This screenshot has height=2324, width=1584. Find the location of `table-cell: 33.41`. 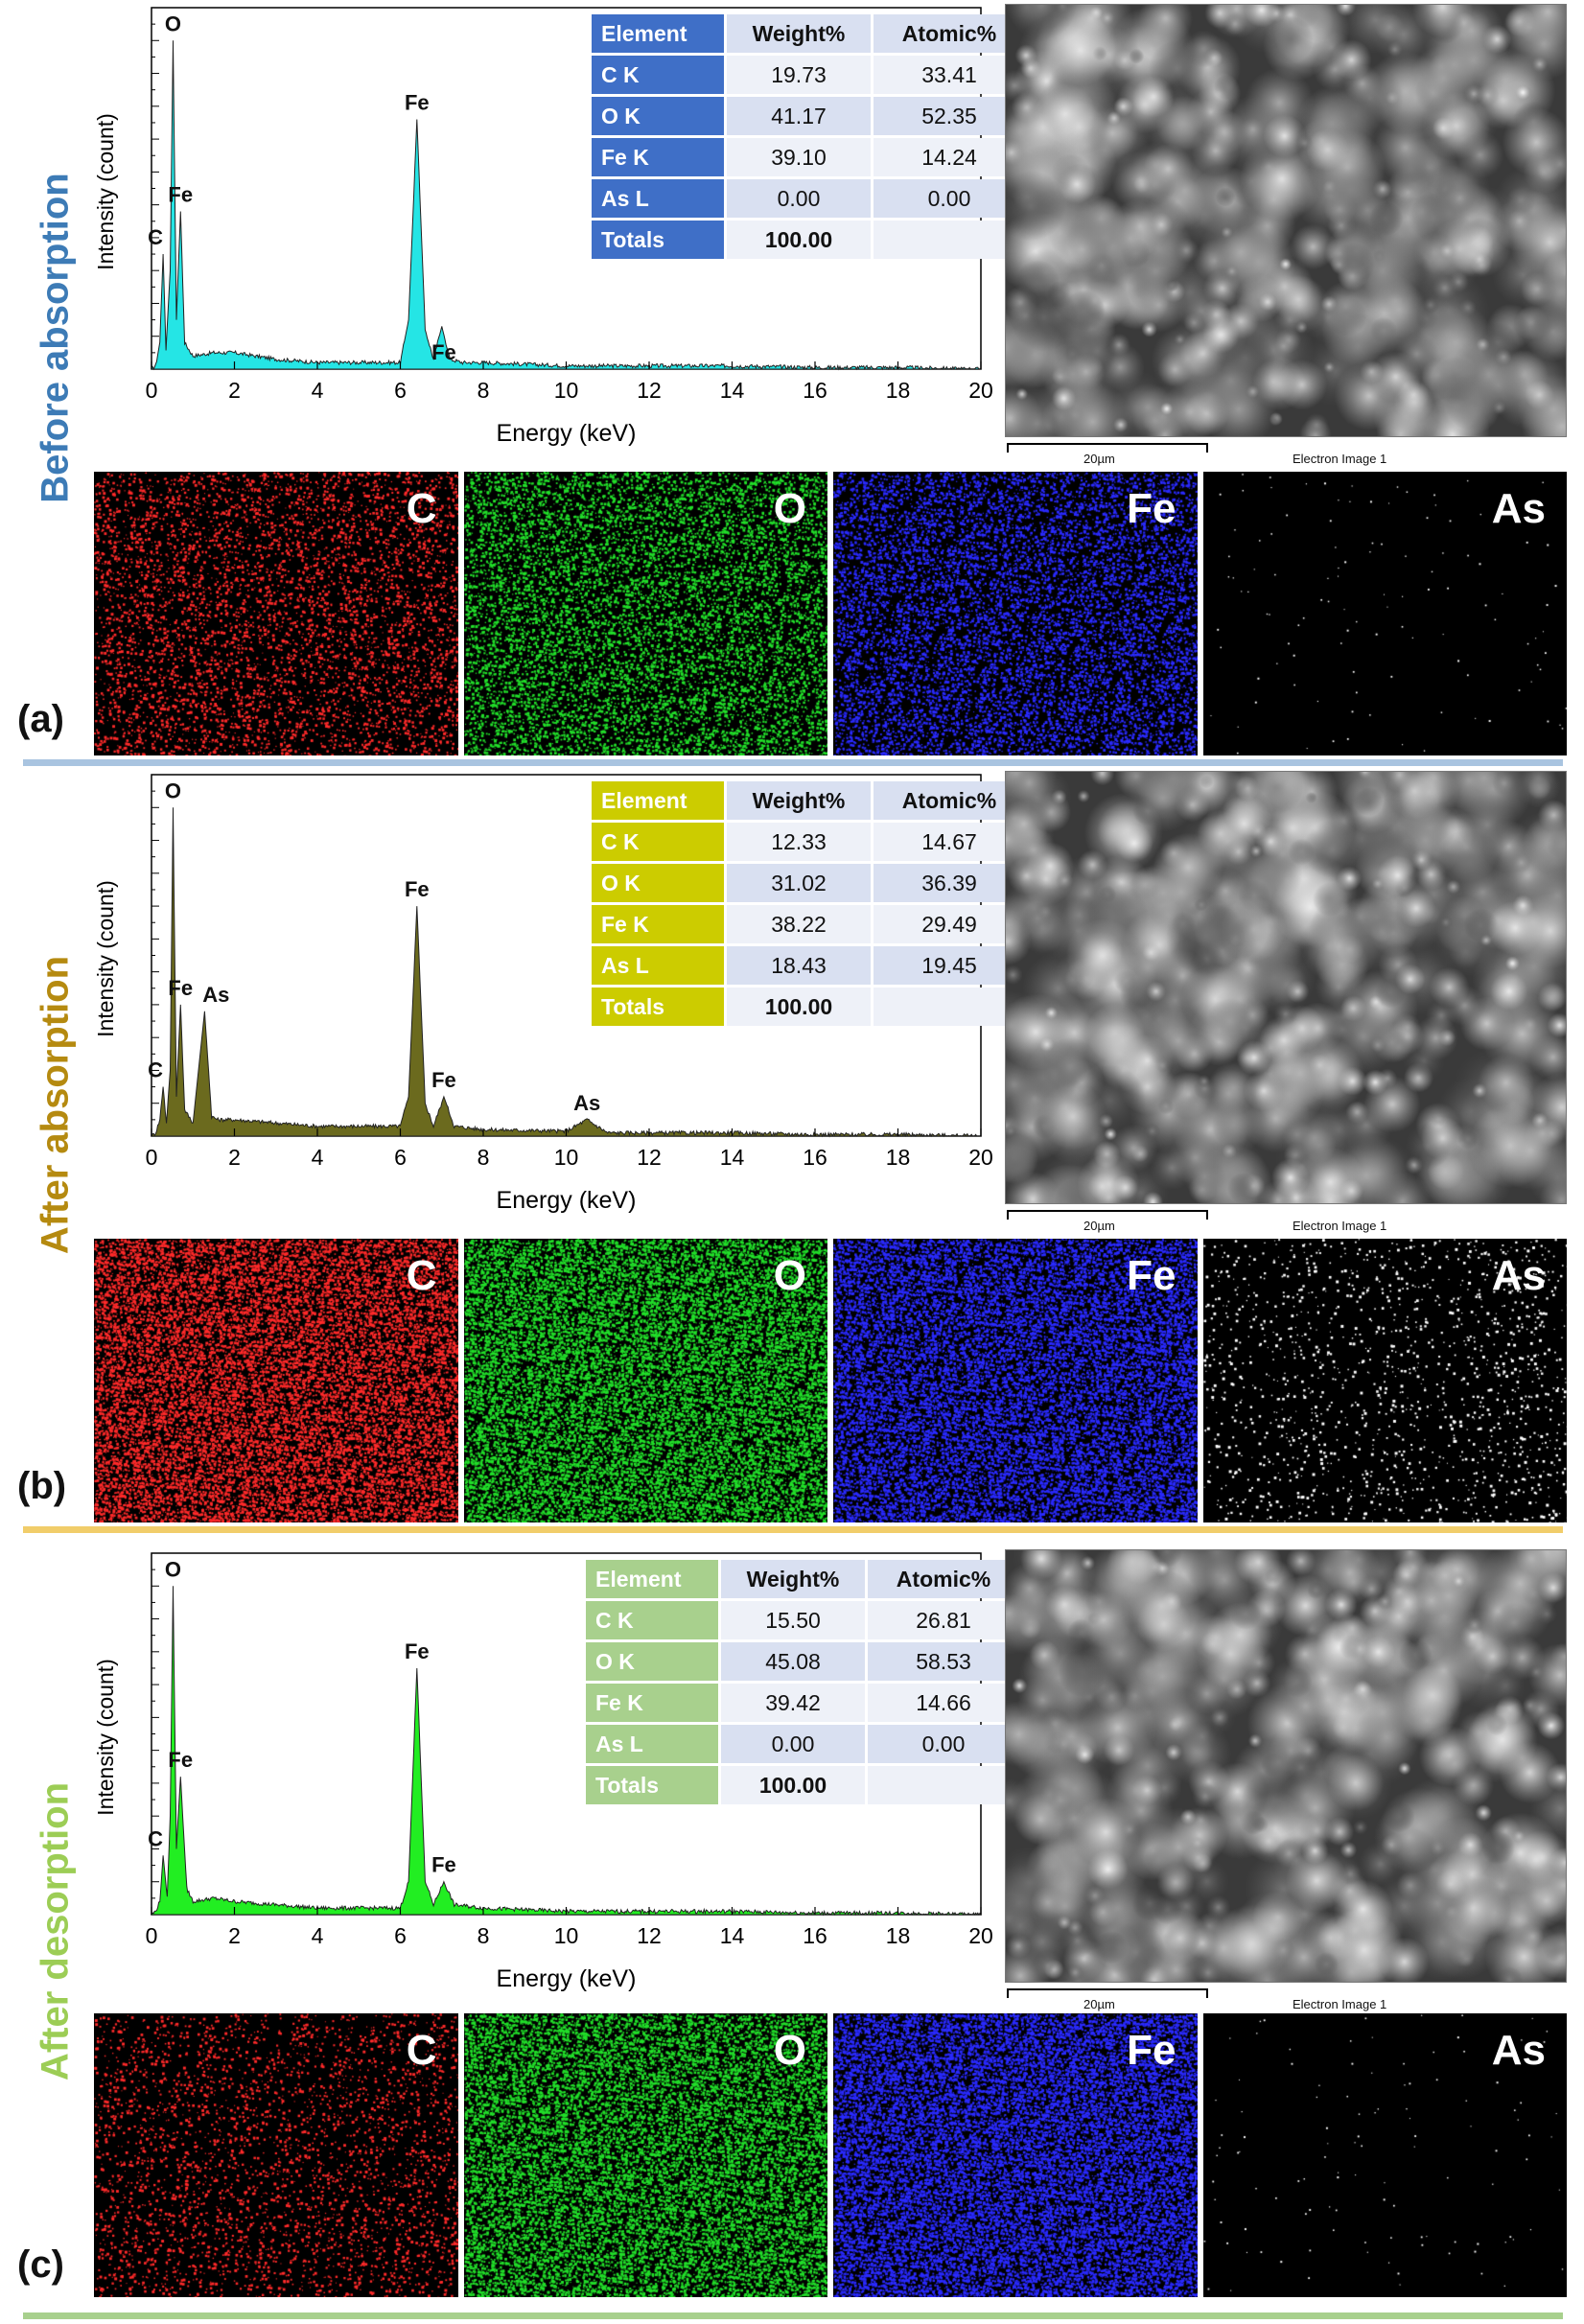

table-cell: 33.41 is located at coordinates (950, 75).